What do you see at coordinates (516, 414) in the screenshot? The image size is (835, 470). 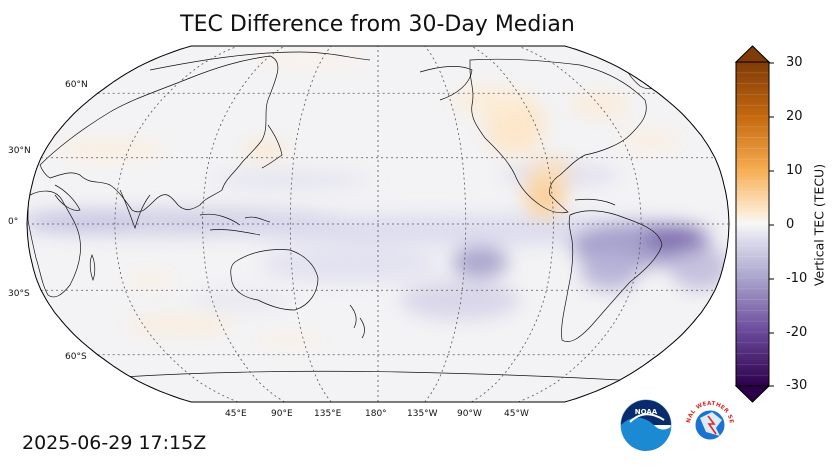 I see `lon-label-45w: 45°W` at bounding box center [516, 414].